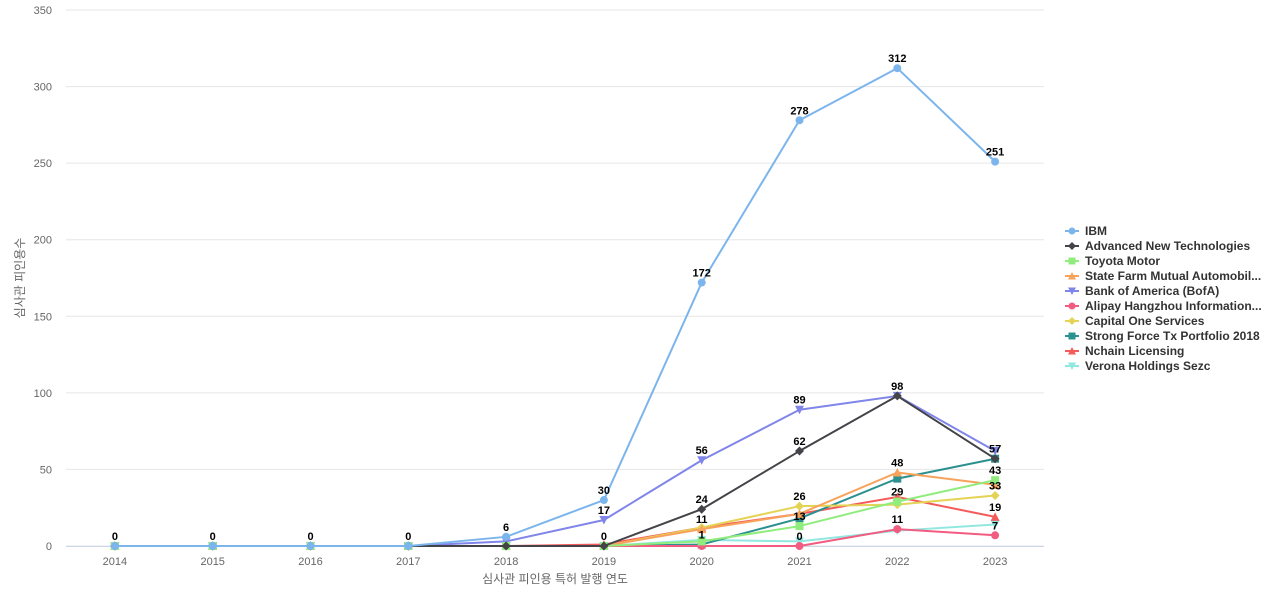  Describe the element at coordinates (604, 511) in the screenshot. I see `data-label: 17` at that location.